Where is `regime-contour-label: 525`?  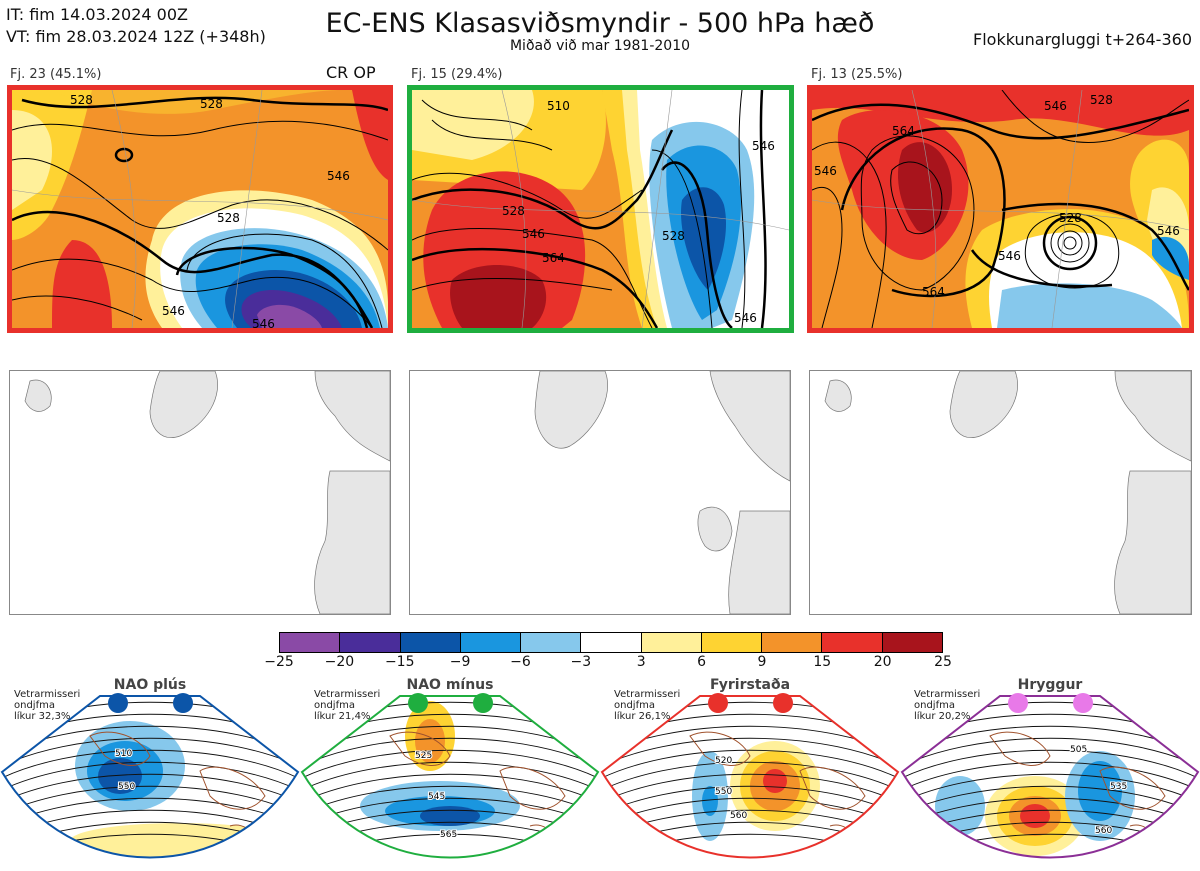 regime-contour-label: 525 is located at coordinates (423, 756).